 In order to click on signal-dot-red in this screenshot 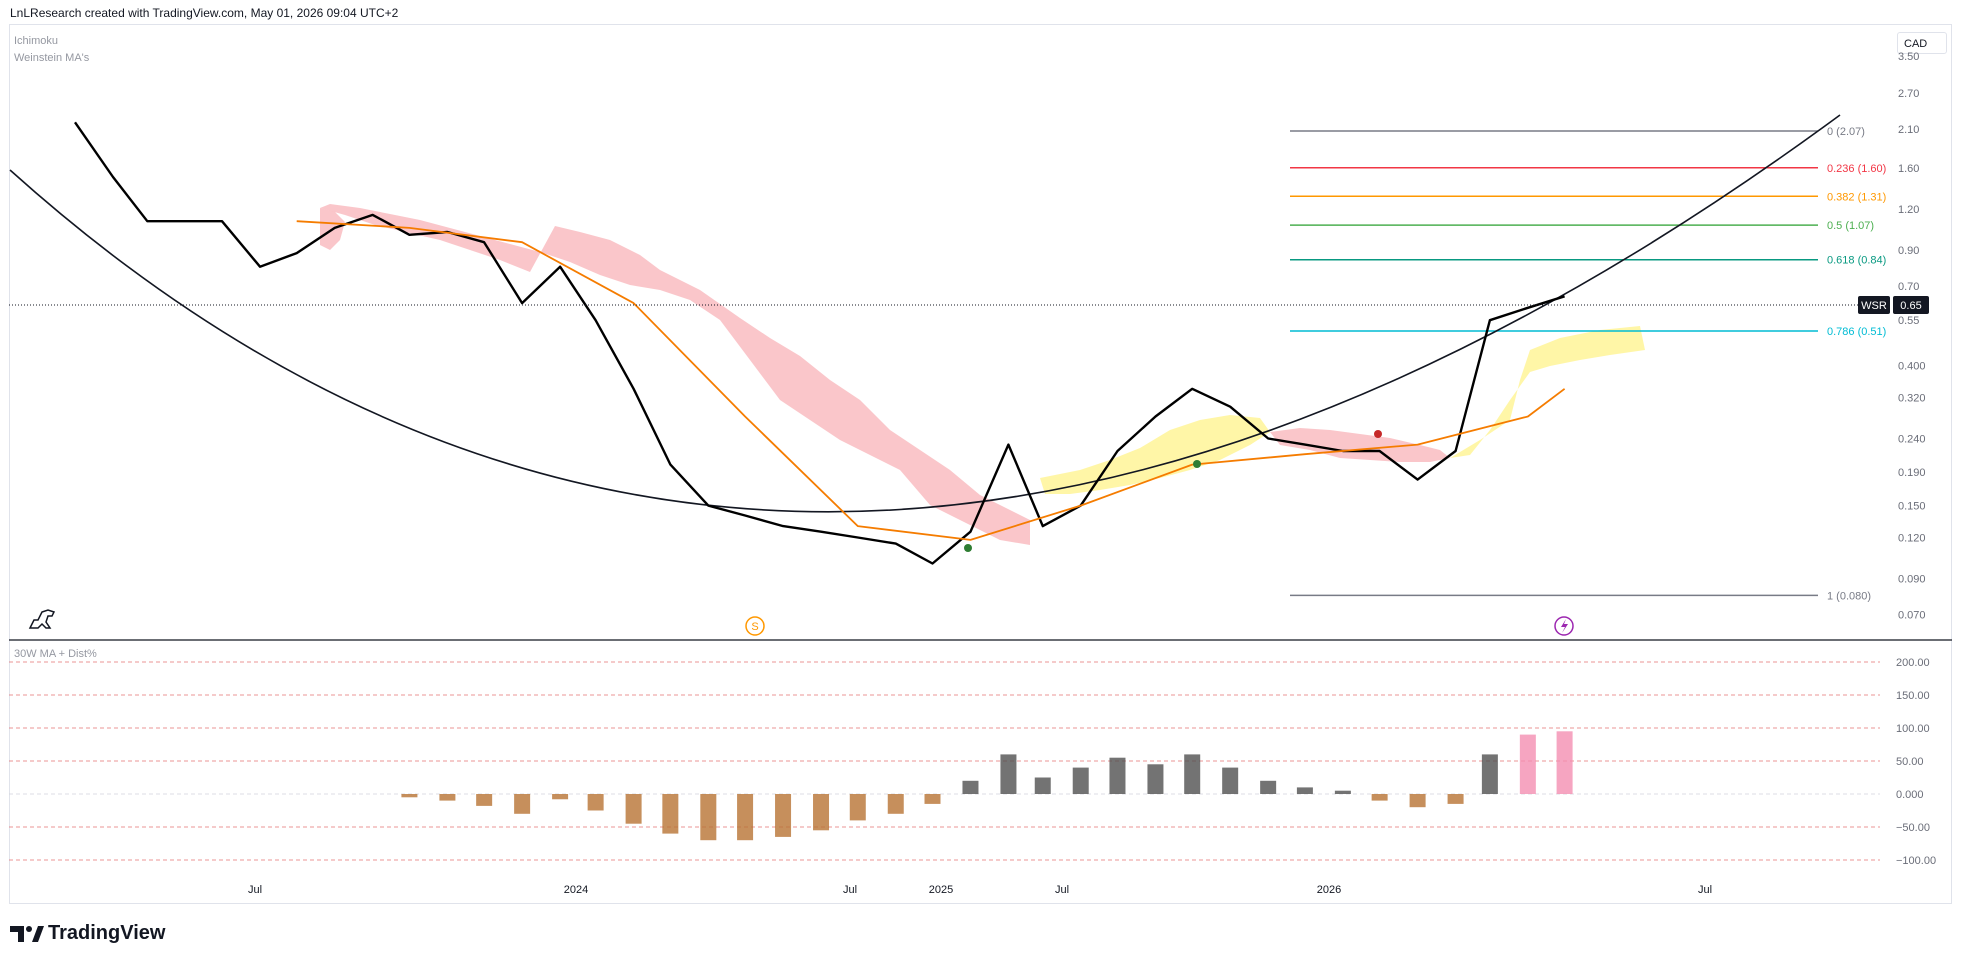, I will do `click(1378, 434)`.